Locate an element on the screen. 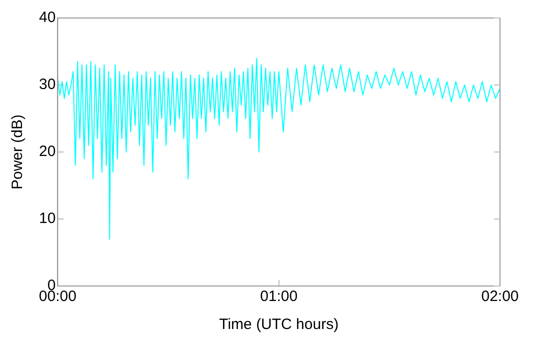  x-tick-label: 02:00 is located at coordinates (500, 297).